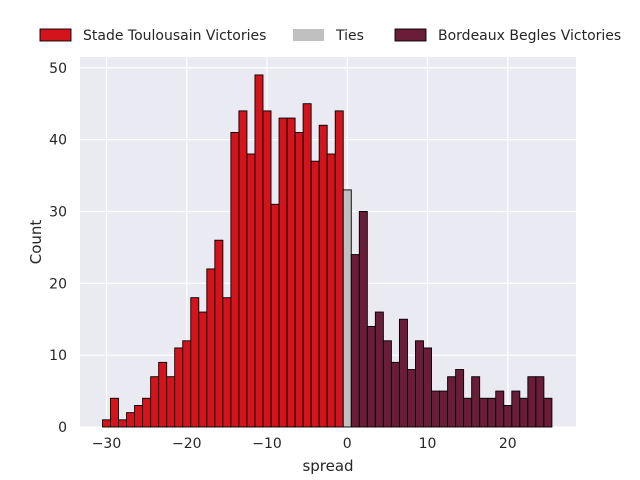  Describe the element at coordinates (304, 444) in the screenshot. I see `x-tick-labels: −30 −20 −10 0 10 20` at that location.